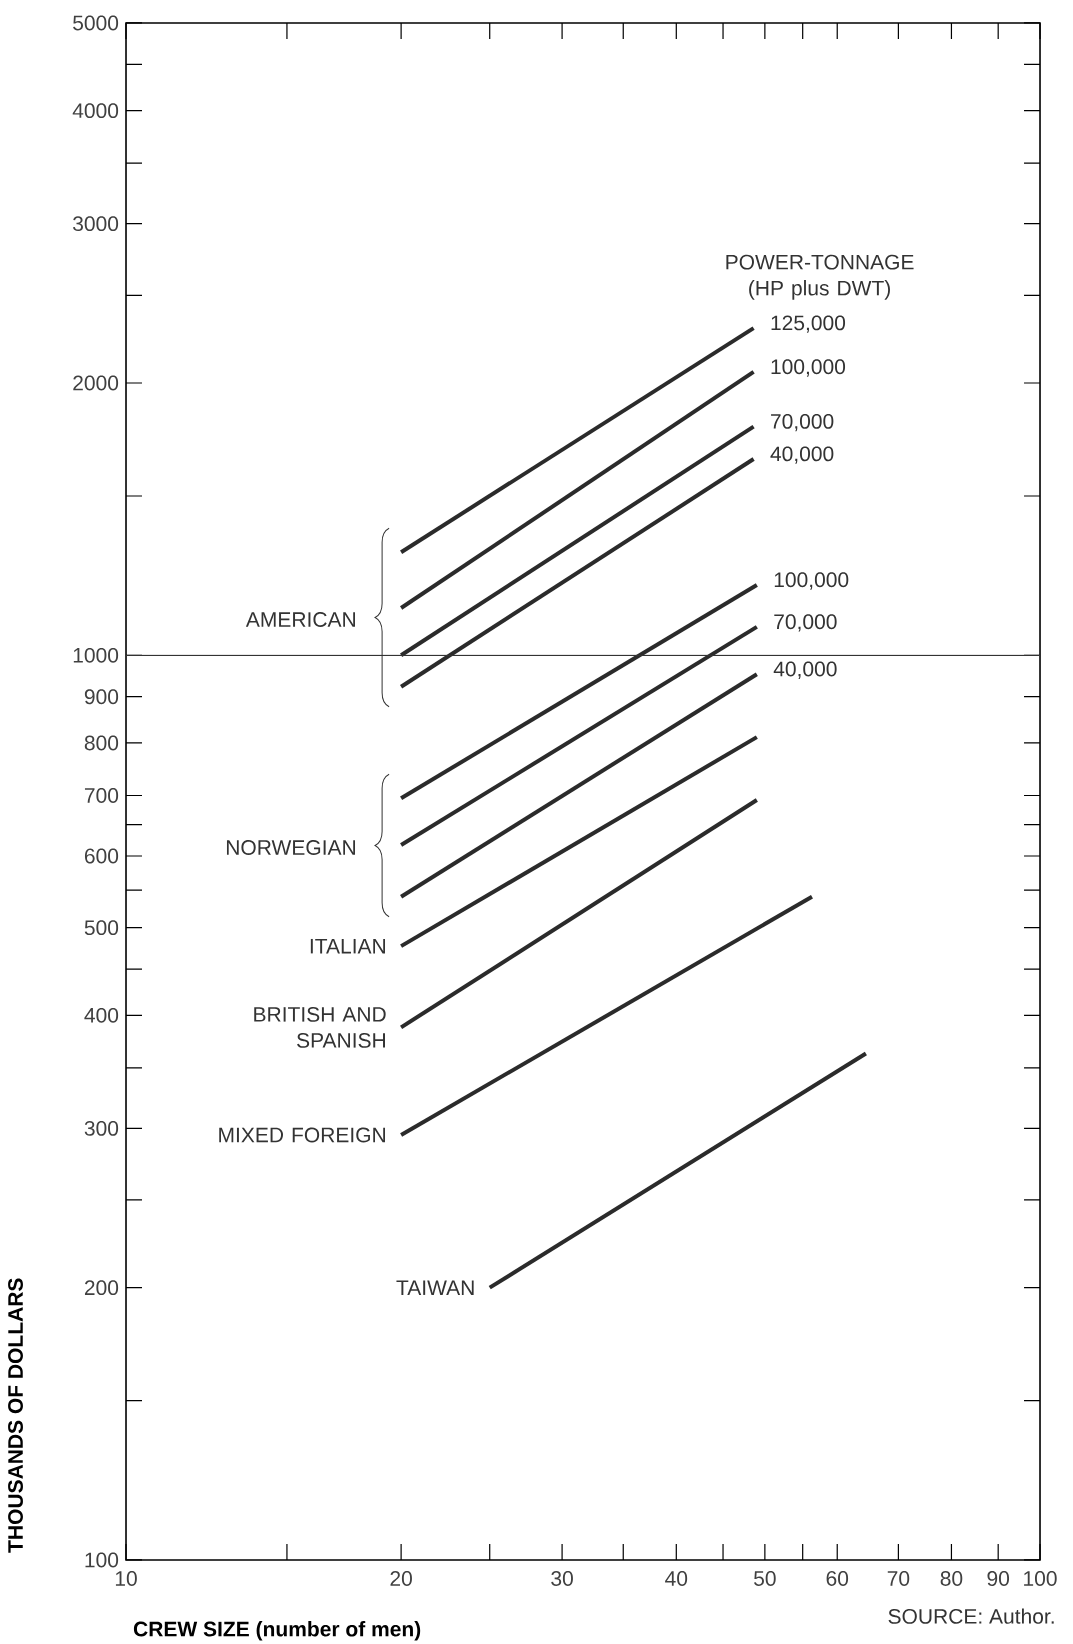  What do you see at coordinates (101, 743) in the screenshot?
I see `y-tick-label: 800` at bounding box center [101, 743].